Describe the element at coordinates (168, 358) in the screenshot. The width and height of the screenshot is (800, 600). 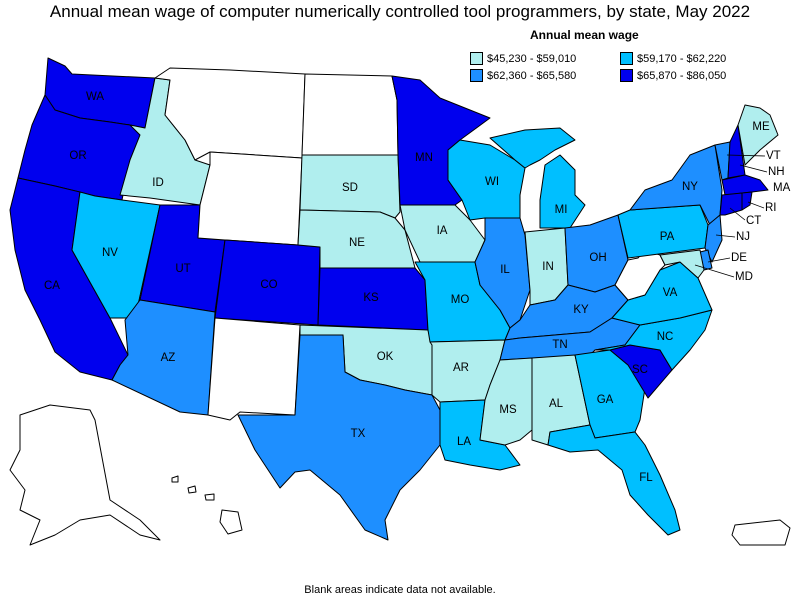
I see `label-AZ: AZ` at that location.